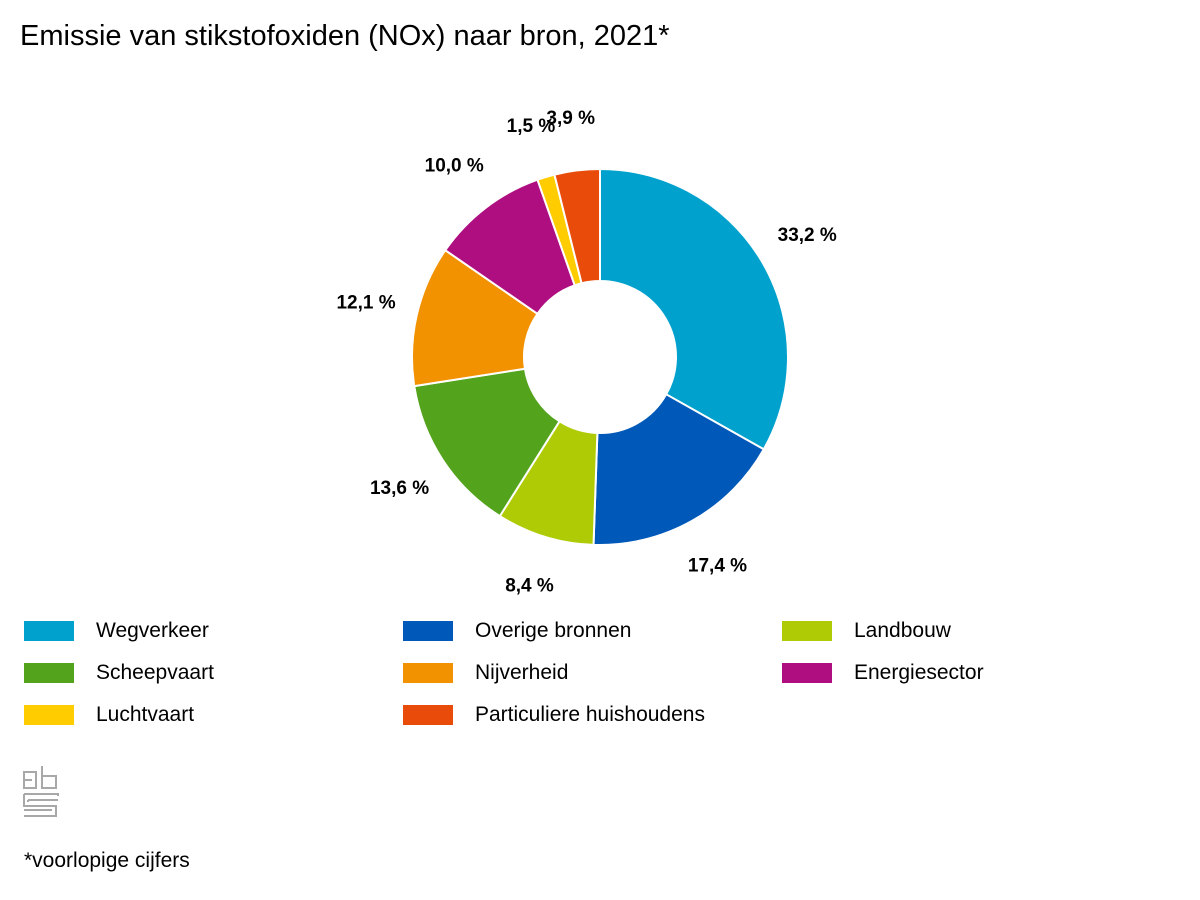 The image size is (1200, 900). Describe the element at coordinates (717, 565) in the screenshot. I see `data-label-overige-bronnen: 17,4 %` at that location.